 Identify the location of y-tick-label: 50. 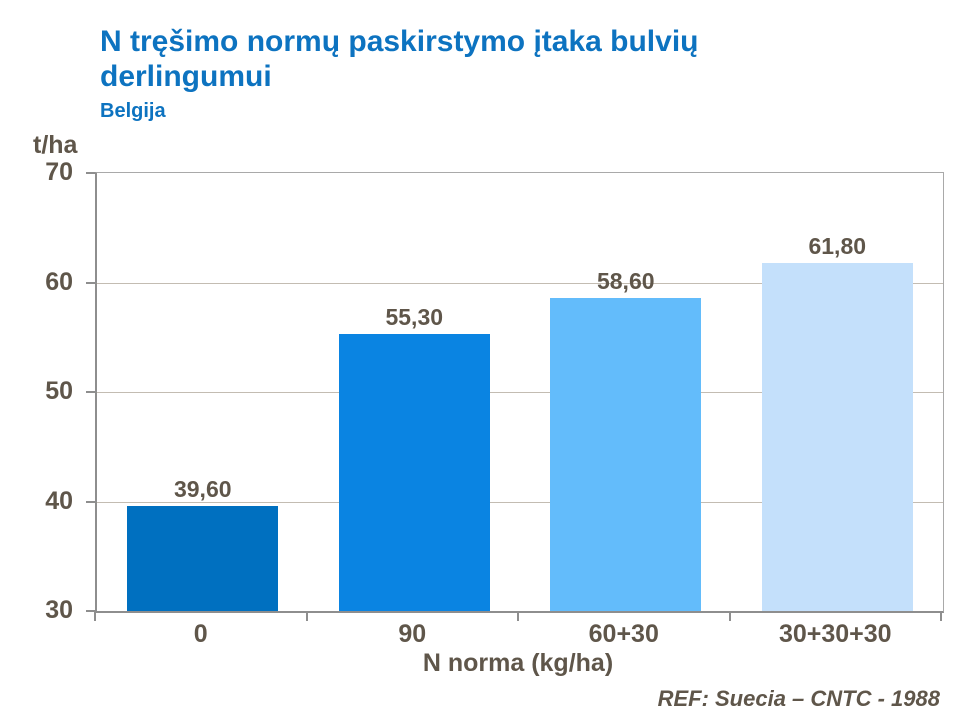
(59, 391).